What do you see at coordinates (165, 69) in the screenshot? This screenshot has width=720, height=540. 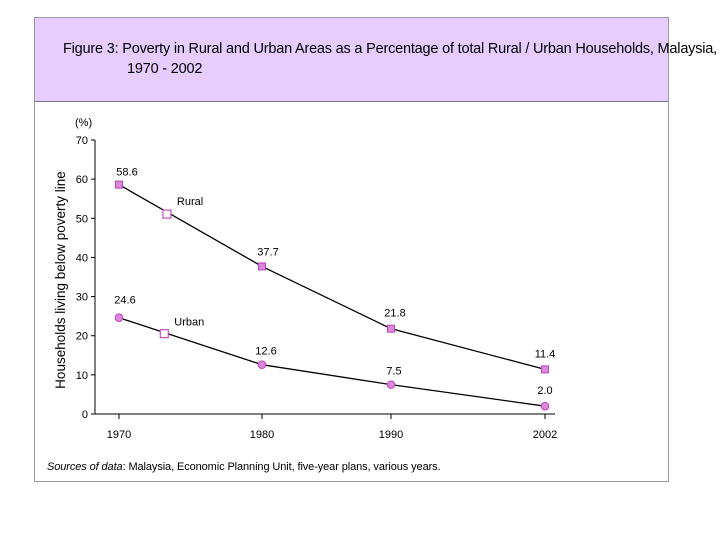 I see `chart-title-line-2: 1970 - 2002` at bounding box center [165, 69].